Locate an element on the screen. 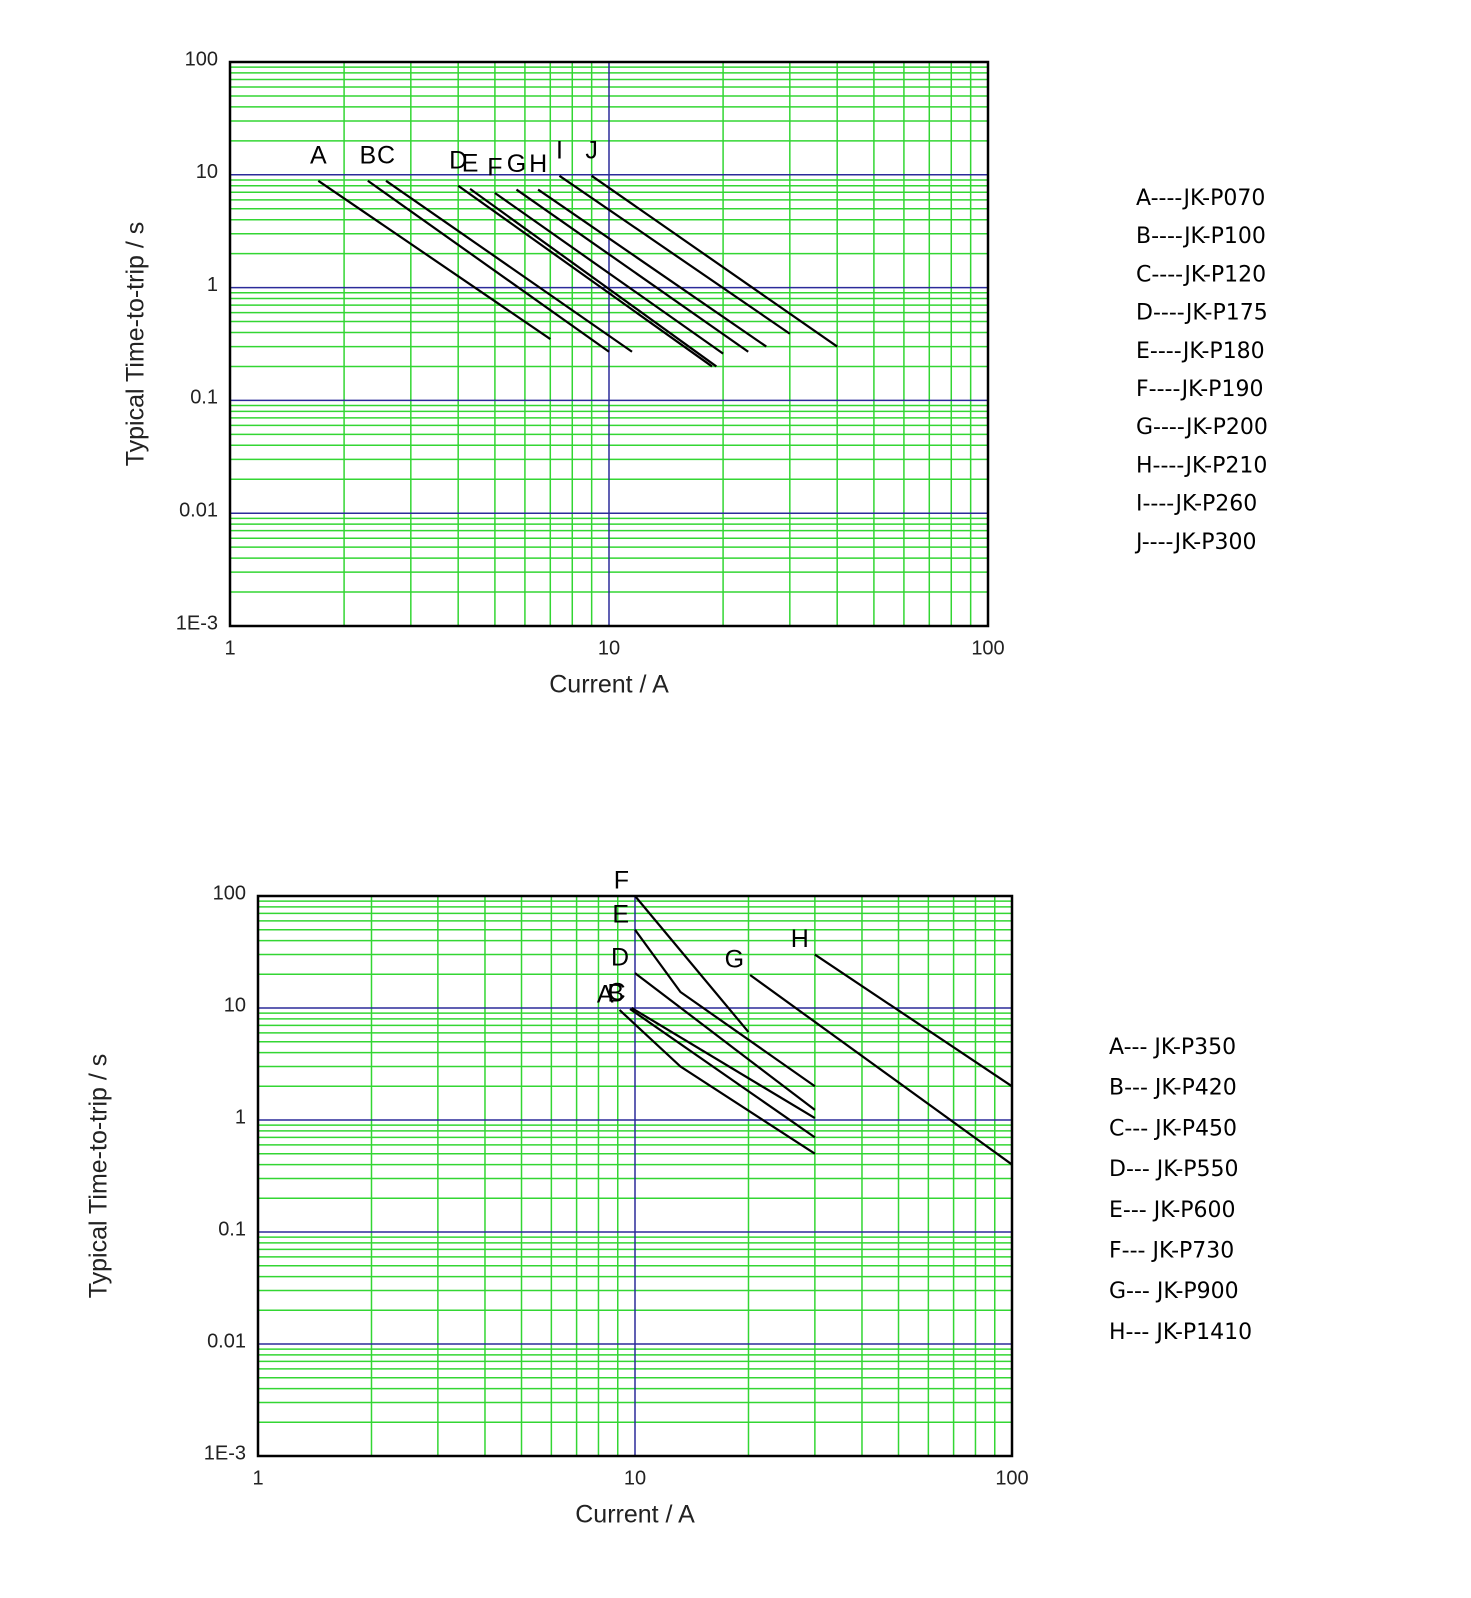  legend-entry: E--- JK-P600 is located at coordinates (1172, 1210).